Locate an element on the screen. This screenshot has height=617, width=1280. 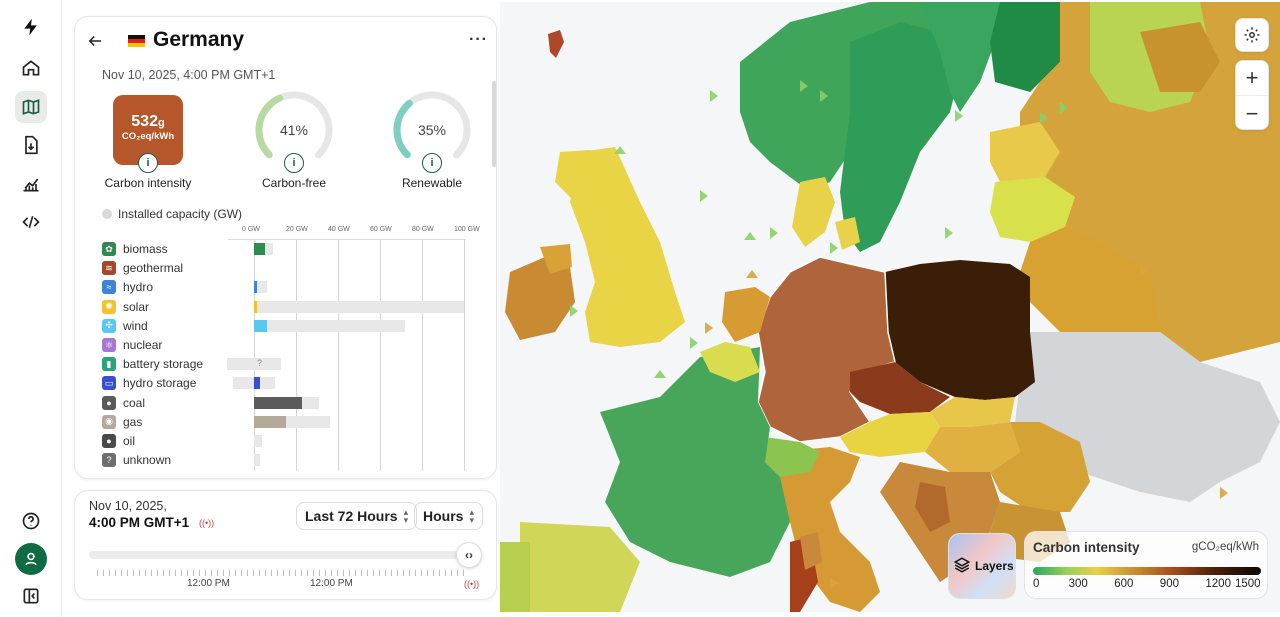
legend-tick-label: 300 is located at coordinates (1078, 584).